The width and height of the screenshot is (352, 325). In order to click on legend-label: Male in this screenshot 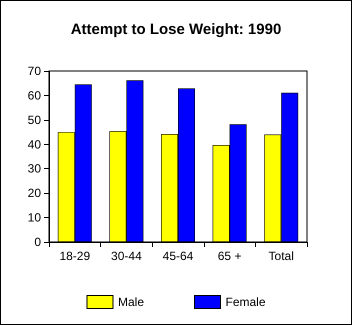, I will do `click(131, 302)`.